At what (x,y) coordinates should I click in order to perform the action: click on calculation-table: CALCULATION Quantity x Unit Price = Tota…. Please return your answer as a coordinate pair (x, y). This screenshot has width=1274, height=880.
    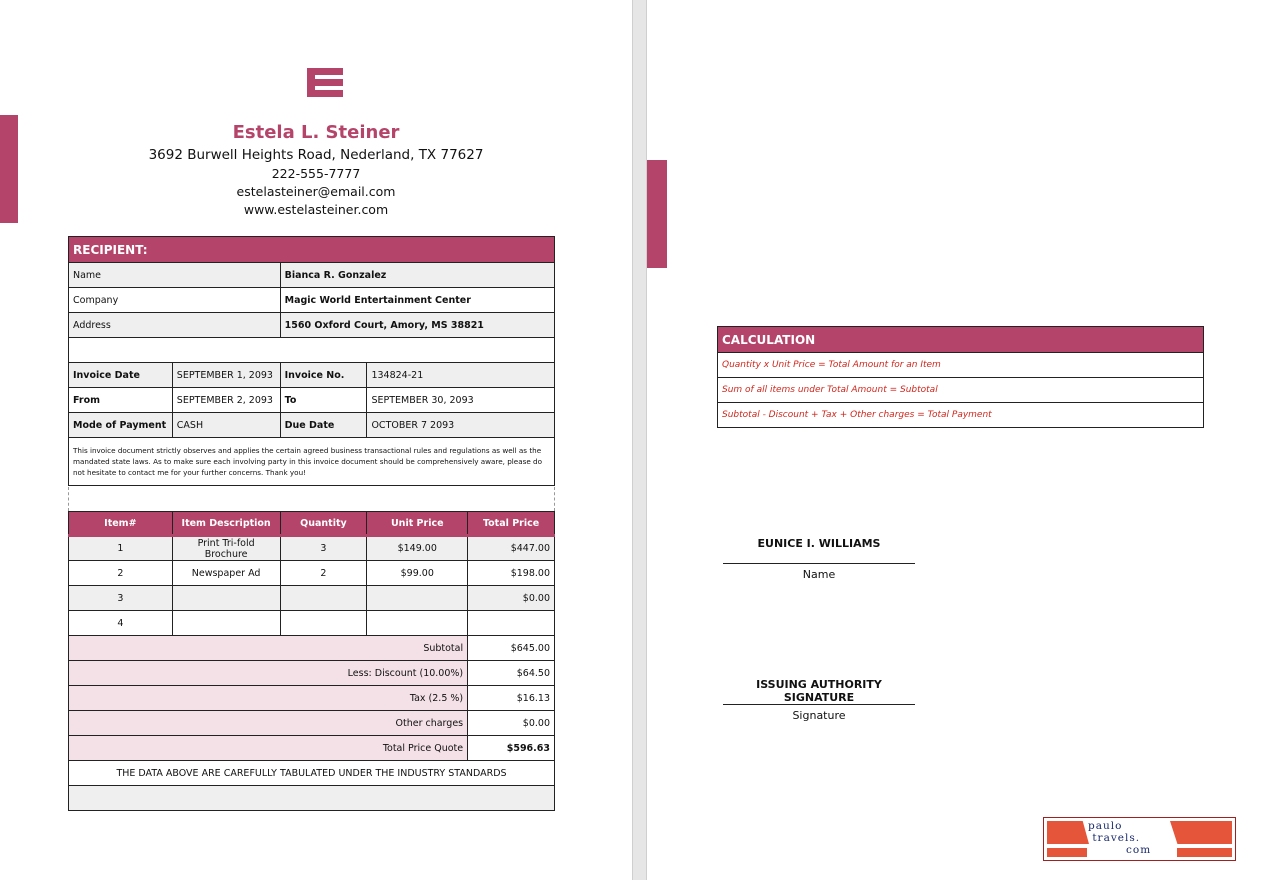
    Looking at the image, I should click on (960, 377).